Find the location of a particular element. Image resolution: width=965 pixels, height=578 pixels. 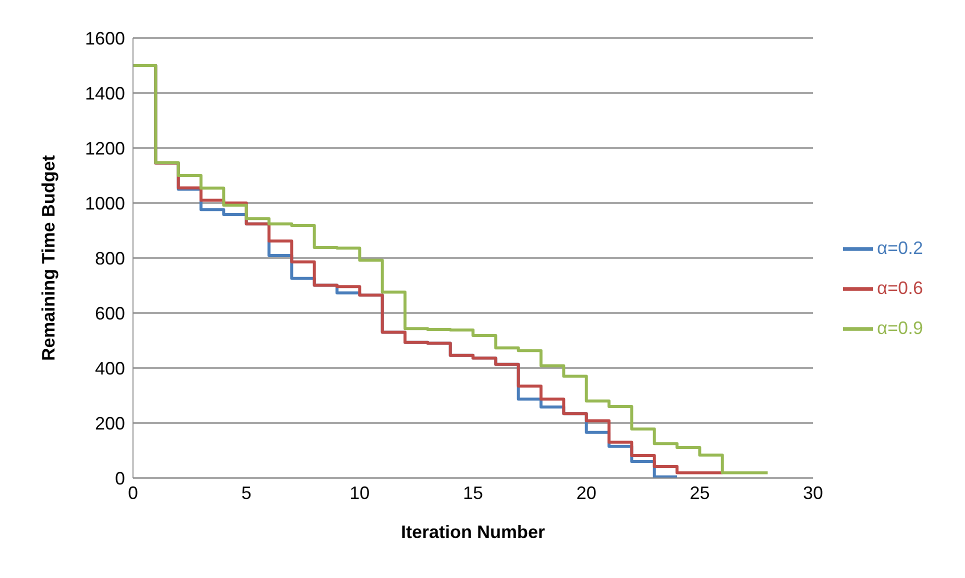

y-tick-label: 0 is located at coordinates (119, 478).